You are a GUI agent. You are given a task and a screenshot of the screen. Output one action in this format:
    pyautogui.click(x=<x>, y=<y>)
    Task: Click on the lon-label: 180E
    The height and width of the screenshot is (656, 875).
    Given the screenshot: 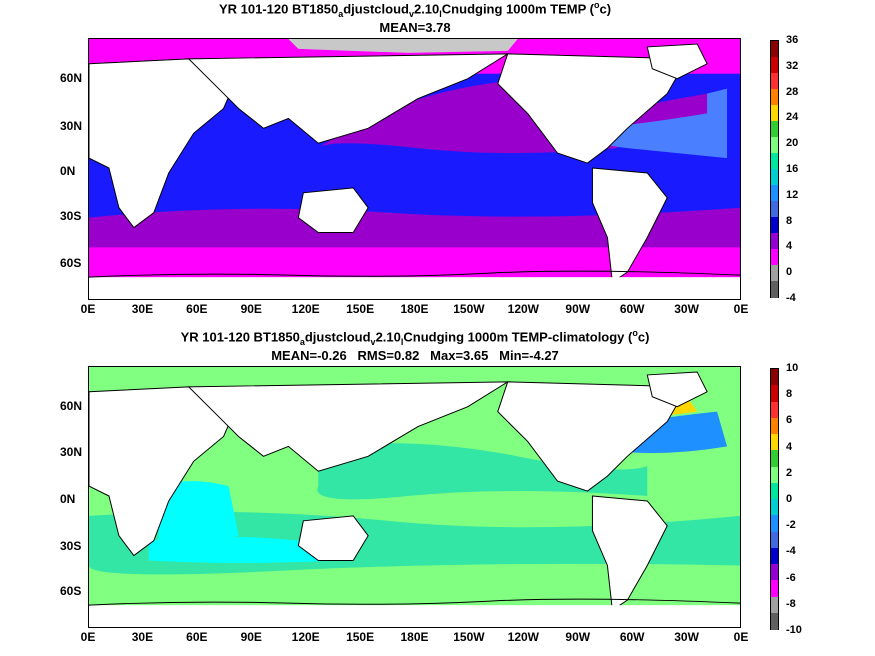 What is the action you would take?
    pyautogui.click(x=414, y=637)
    